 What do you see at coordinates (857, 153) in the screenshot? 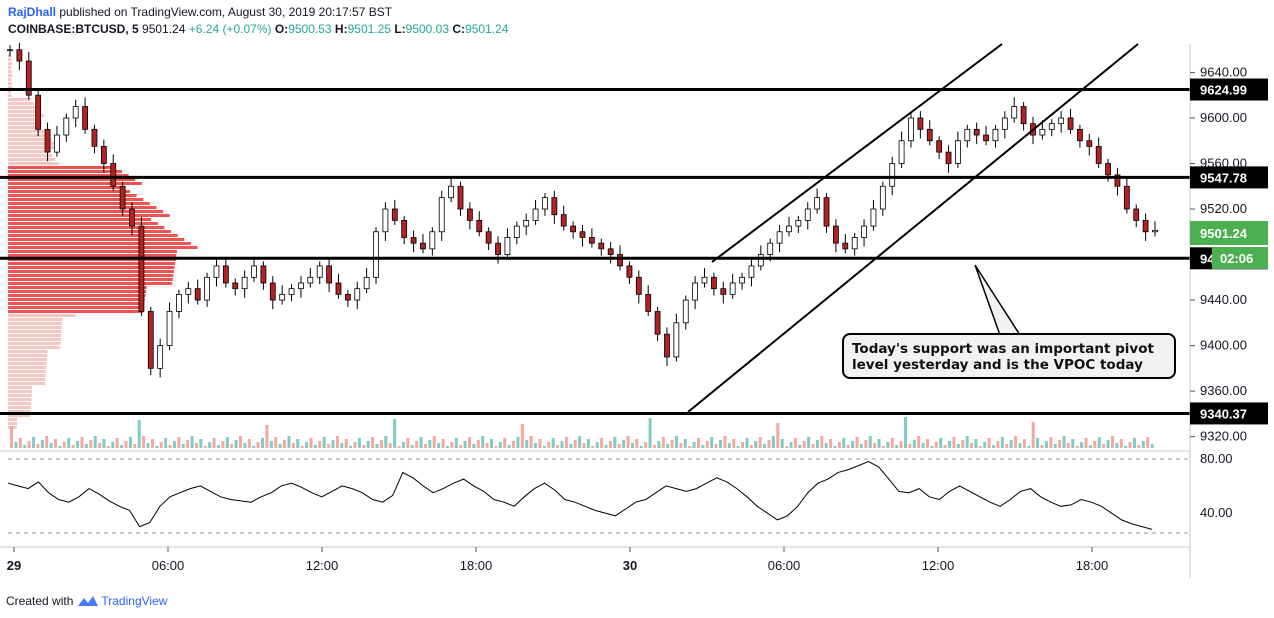
I see `channel-upper-line` at bounding box center [857, 153].